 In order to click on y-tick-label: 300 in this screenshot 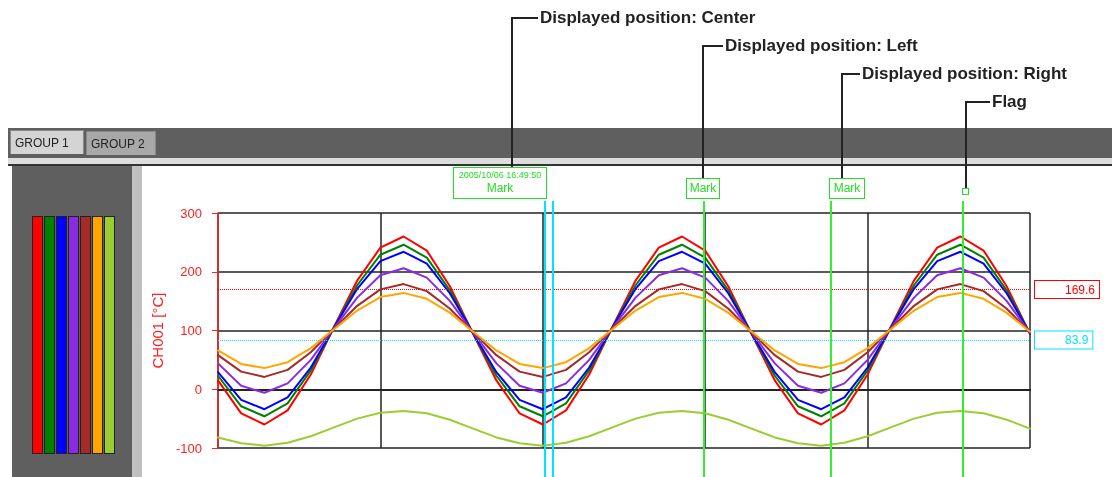, I will do `click(191, 213)`.